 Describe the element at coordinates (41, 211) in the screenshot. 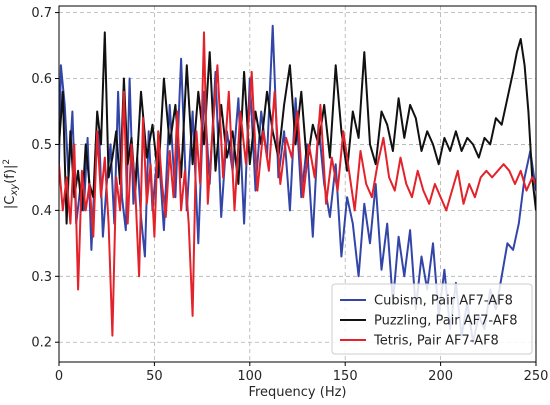

I see `y-tick-label: 0.4` at that location.